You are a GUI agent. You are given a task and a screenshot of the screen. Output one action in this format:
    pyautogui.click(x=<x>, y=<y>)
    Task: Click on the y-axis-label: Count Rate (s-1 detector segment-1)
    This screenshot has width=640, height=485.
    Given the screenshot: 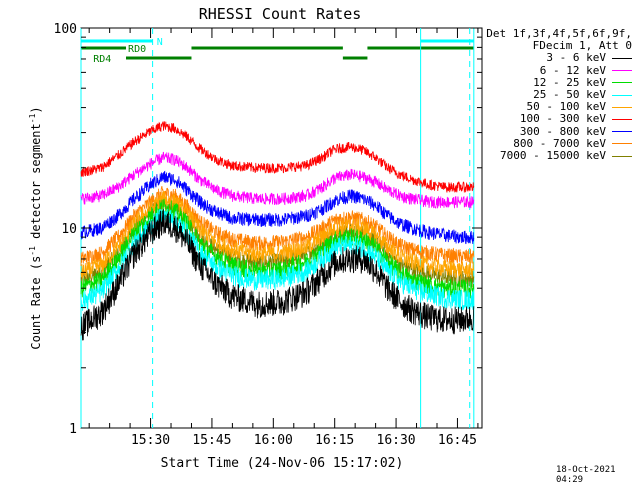 What is the action you would take?
    pyautogui.click(x=35, y=227)
    